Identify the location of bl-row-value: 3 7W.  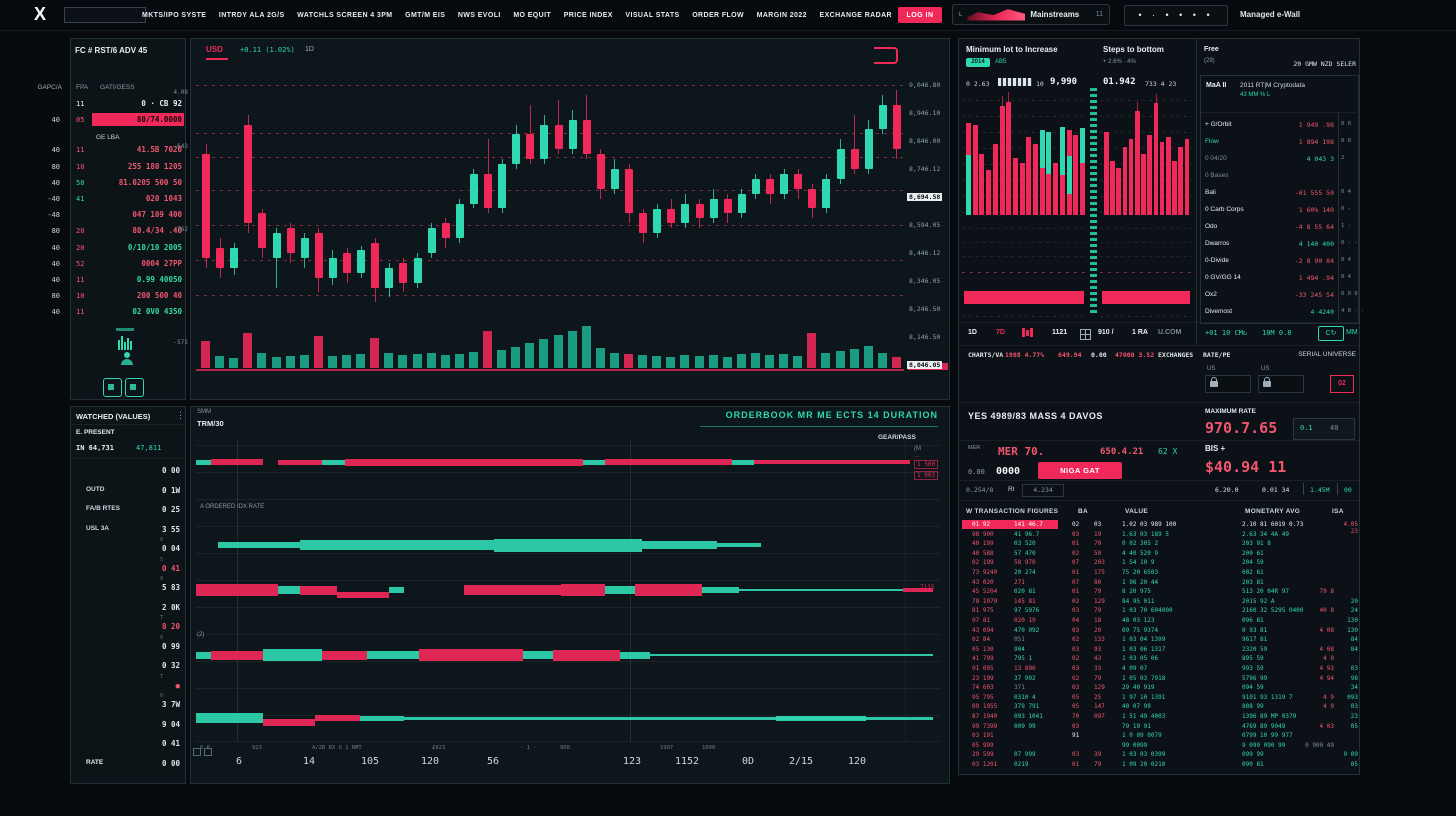
(170, 704).